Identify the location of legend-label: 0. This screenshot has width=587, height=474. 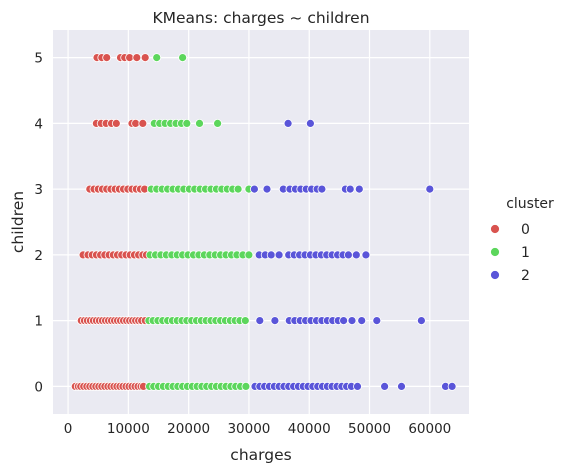
(525, 230).